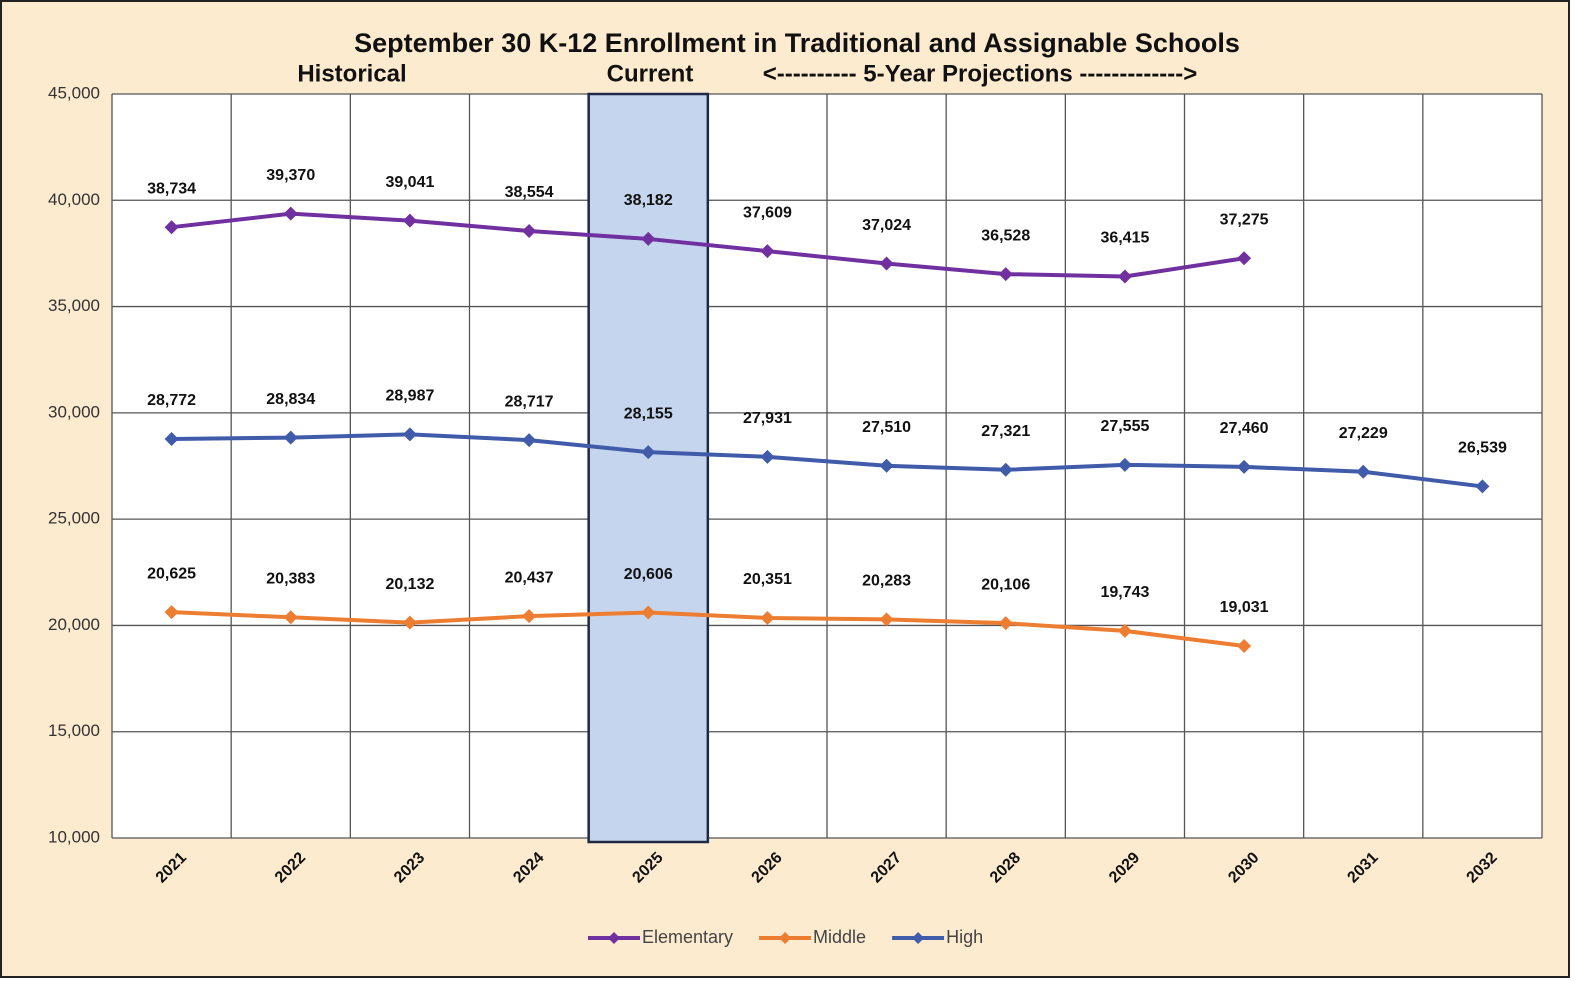 This screenshot has width=1581, height=981. I want to click on y-tick-label: 45,000, so click(74, 92).